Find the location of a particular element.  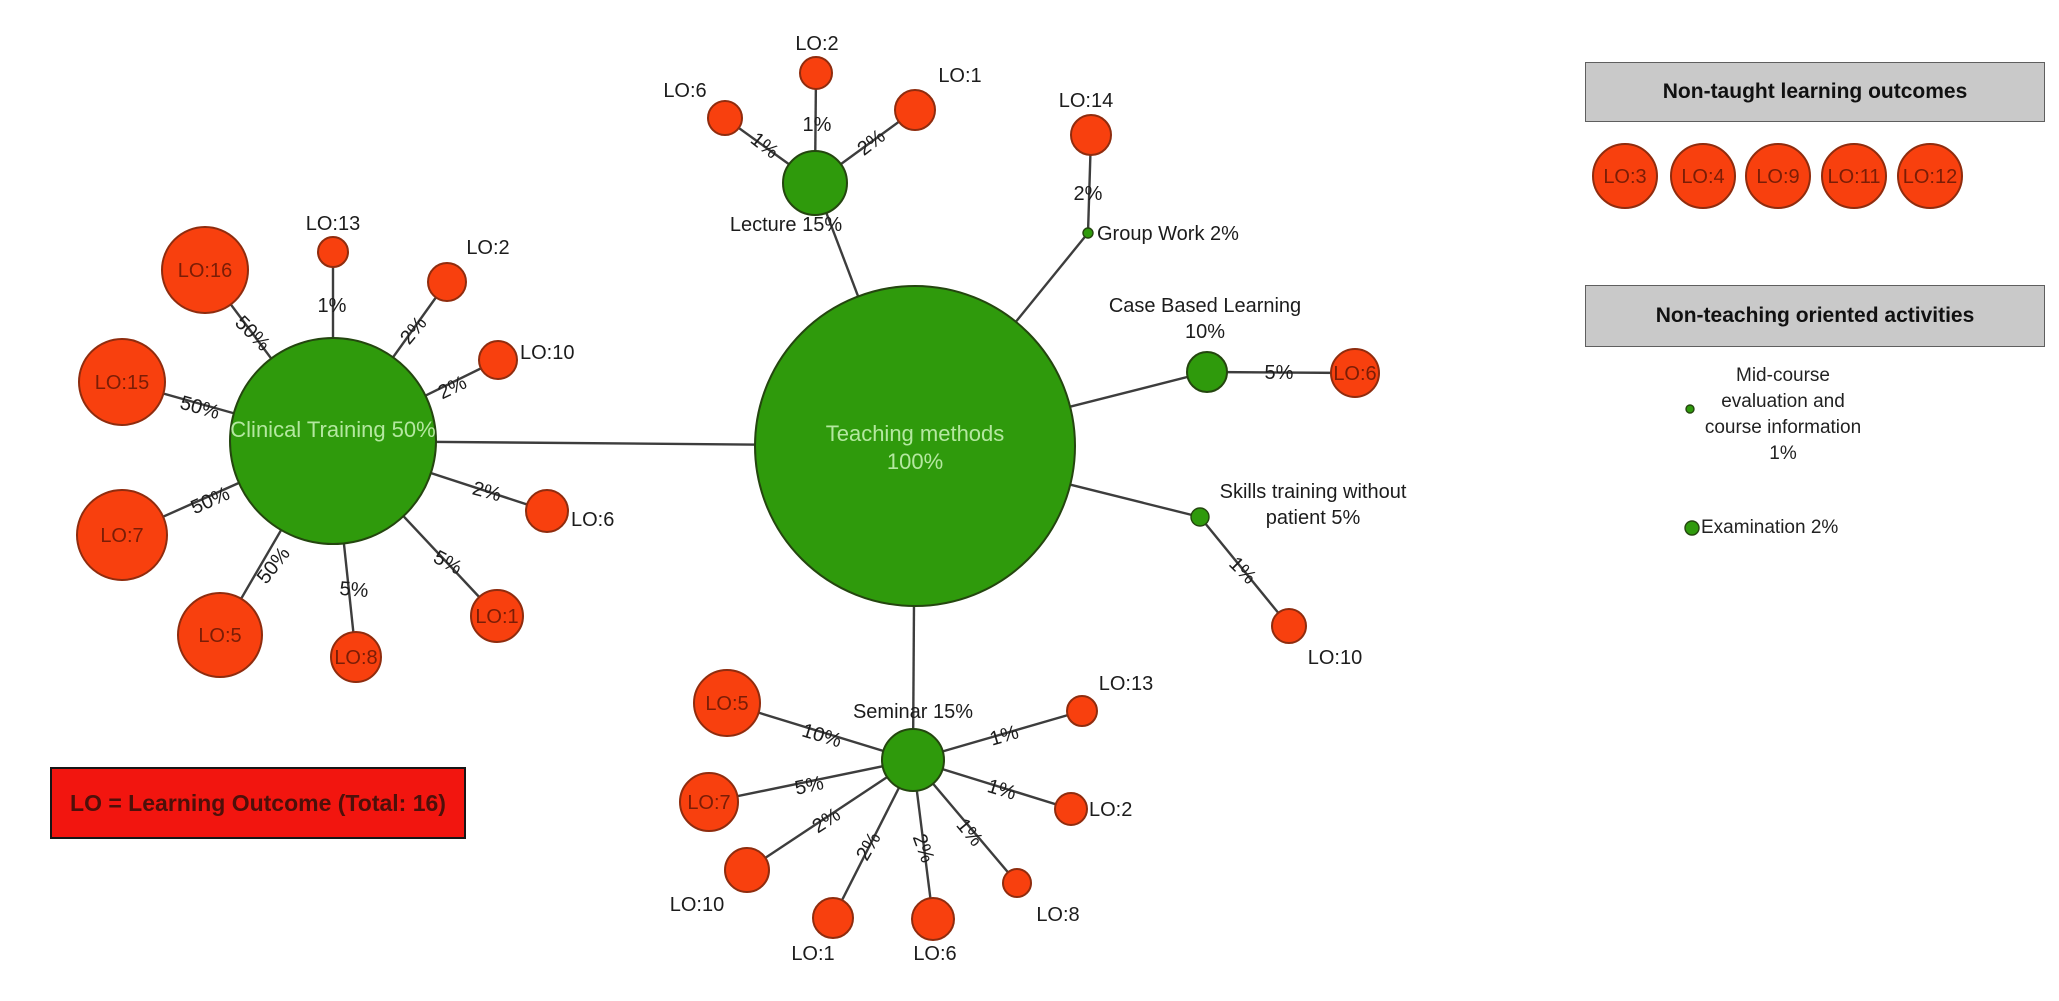

edge-pct-seminar-sem7: 5% is located at coordinates (809, 786).